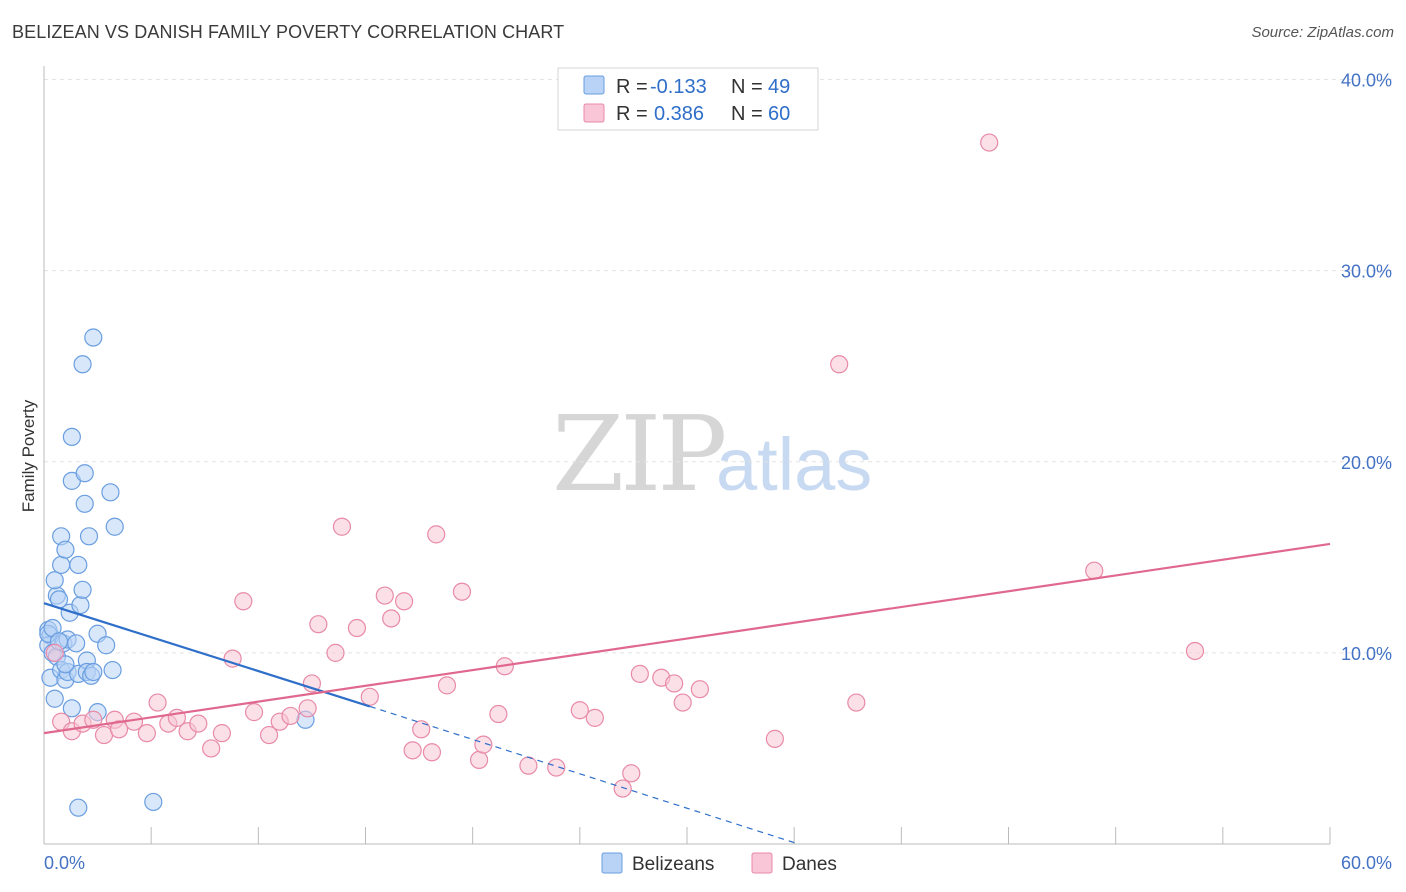  Describe the element at coordinates (688, 99) in the screenshot. I see `legend: R = -0.133 N = 49 R = 0.386 N = 60` at that location.